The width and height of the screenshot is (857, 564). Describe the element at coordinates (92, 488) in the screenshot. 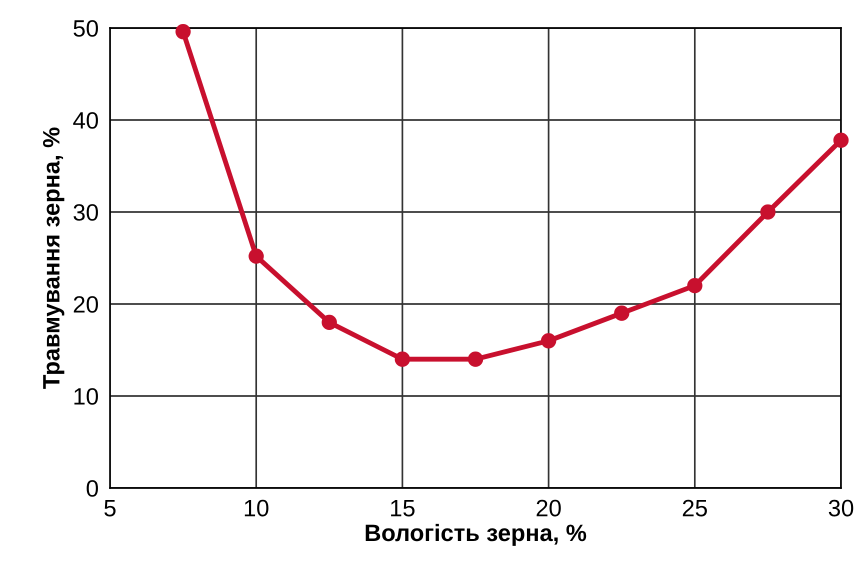

I see `y-tick-label: 0` at that location.